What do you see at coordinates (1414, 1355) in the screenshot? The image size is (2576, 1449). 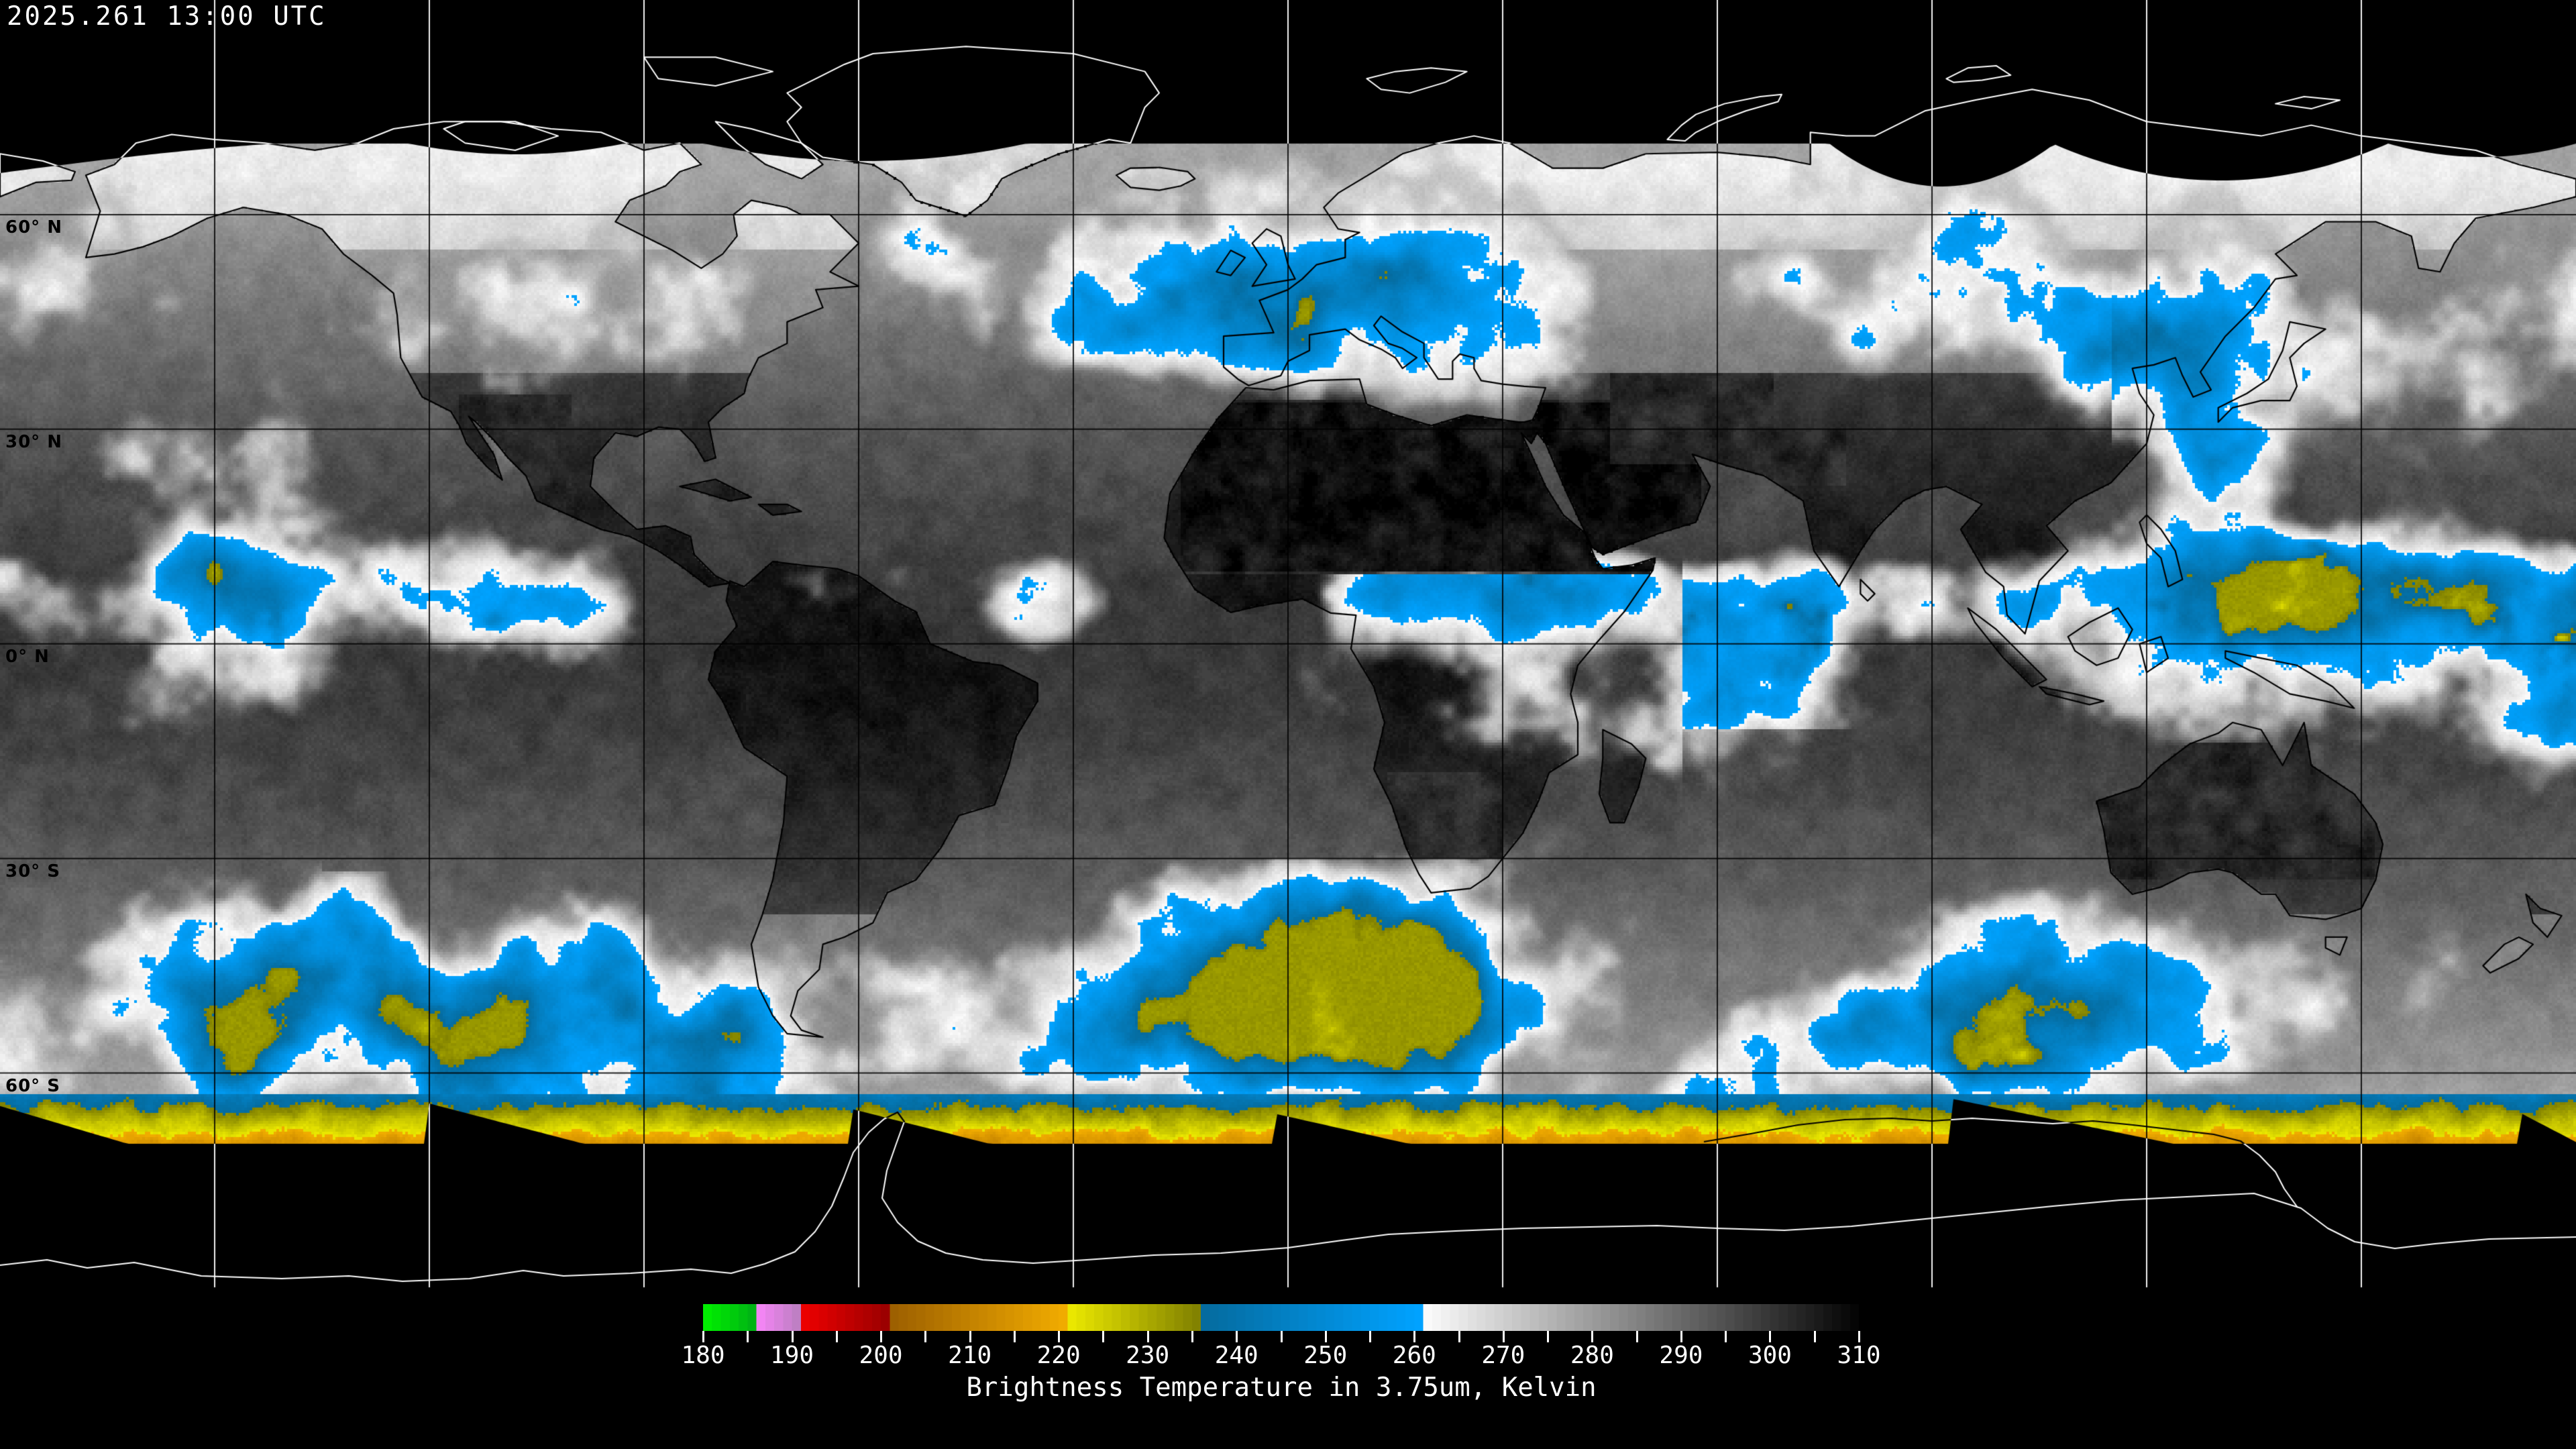 I see `colorbar-tick-label: 260` at bounding box center [1414, 1355].